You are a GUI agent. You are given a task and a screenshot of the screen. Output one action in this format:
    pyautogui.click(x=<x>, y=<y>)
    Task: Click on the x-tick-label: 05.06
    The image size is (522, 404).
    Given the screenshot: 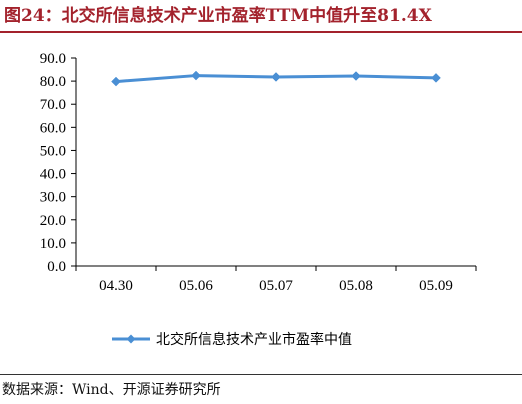 What is the action you would take?
    pyautogui.click(x=196, y=286)
    